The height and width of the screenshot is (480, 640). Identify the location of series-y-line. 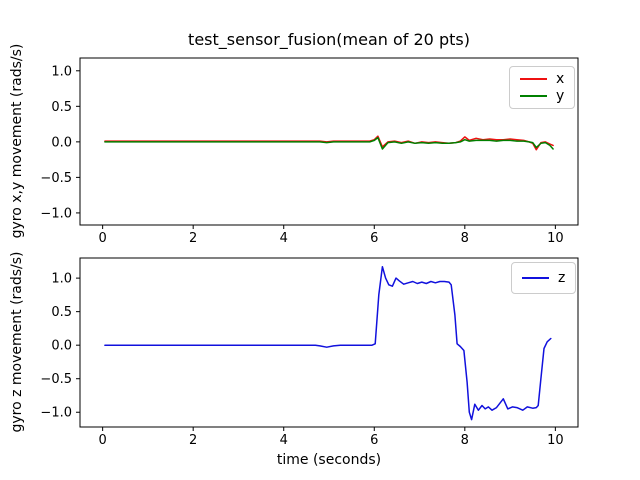
(329, 143).